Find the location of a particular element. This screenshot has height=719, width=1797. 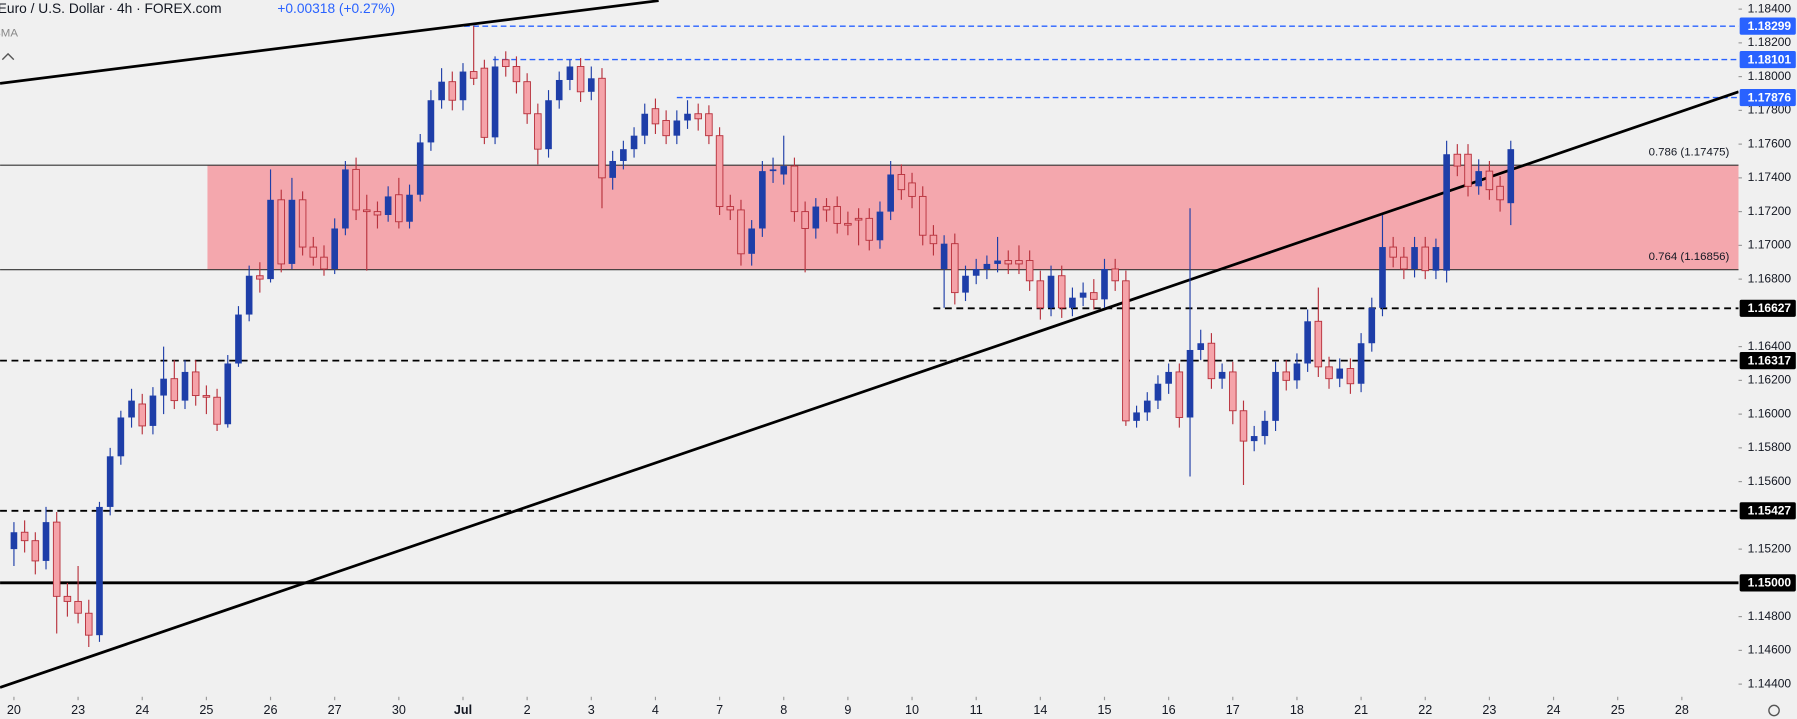

price-change: +0.00318 (+0.27%) is located at coordinates (336, 8).